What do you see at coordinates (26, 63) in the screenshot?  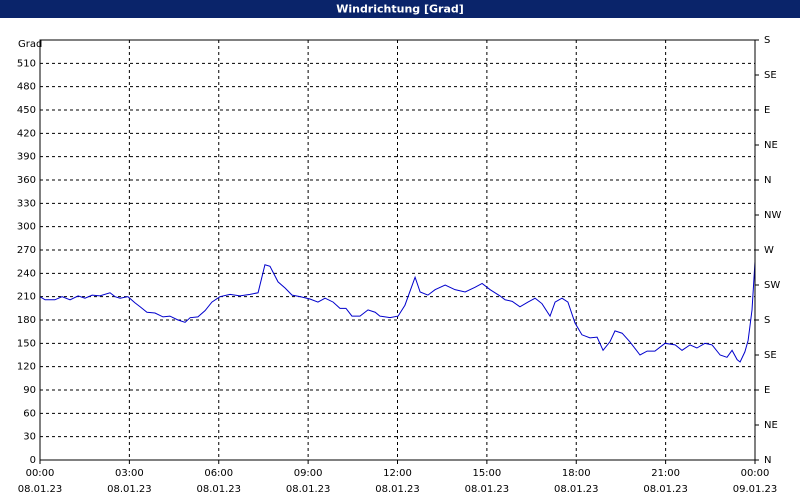 I see `y-tick-label: 510` at bounding box center [26, 63].